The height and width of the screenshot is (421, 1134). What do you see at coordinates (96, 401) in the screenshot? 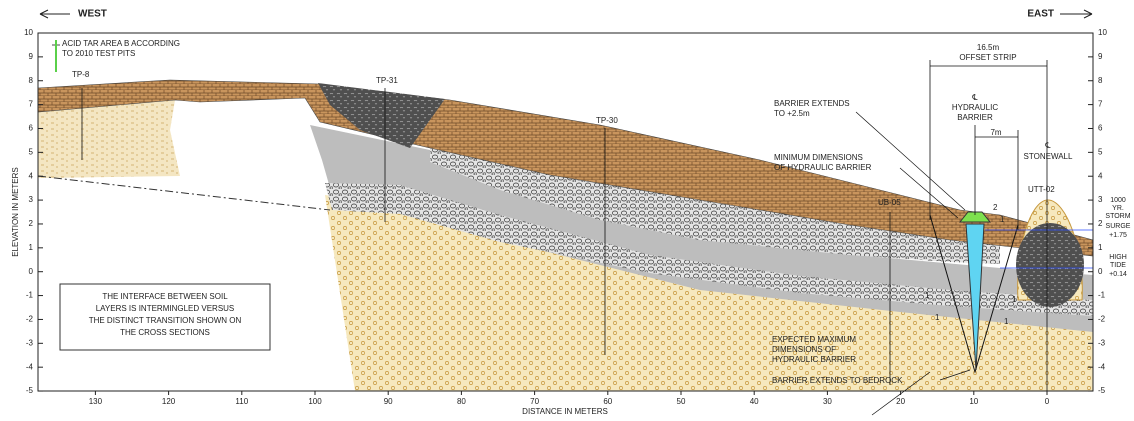
I see `x-tick-label: 130` at bounding box center [96, 401].